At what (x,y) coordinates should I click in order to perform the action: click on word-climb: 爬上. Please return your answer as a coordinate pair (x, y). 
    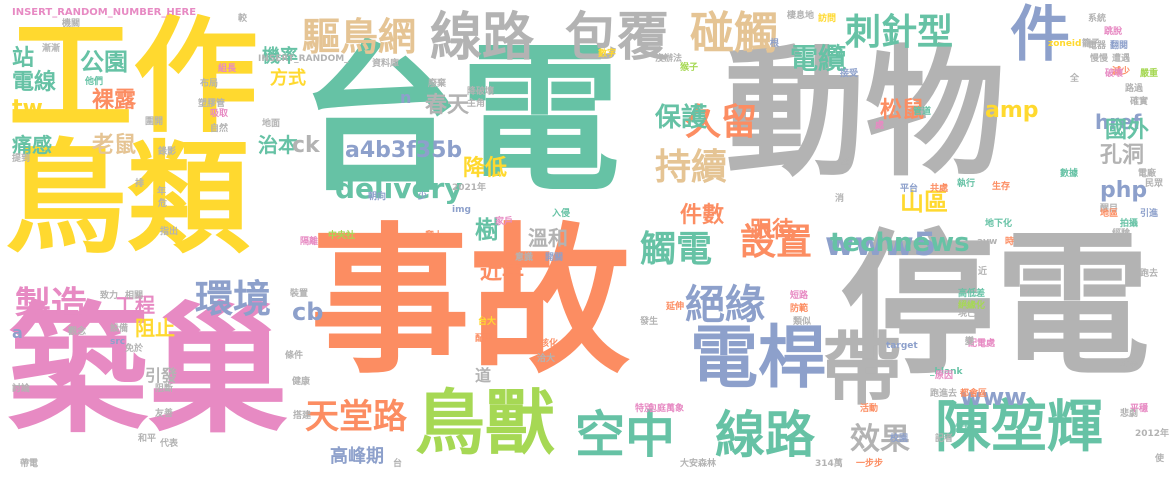
    Looking at the image, I should click on (434, 236).